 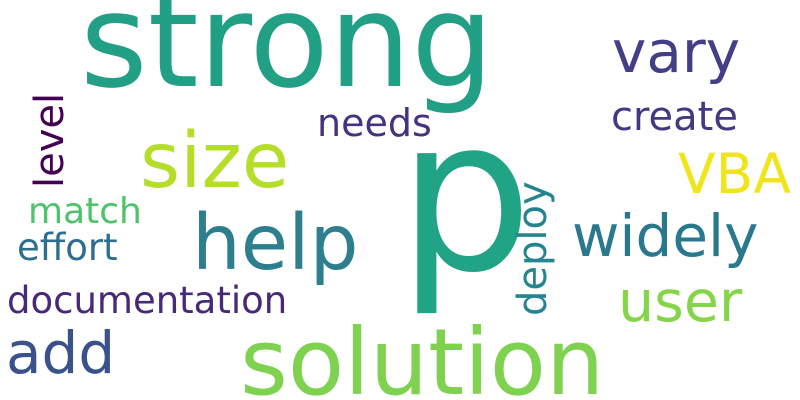 What do you see at coordinates (61, 353) in the screenshot?
I see `word-add: add` at bounding box center [61, 353].